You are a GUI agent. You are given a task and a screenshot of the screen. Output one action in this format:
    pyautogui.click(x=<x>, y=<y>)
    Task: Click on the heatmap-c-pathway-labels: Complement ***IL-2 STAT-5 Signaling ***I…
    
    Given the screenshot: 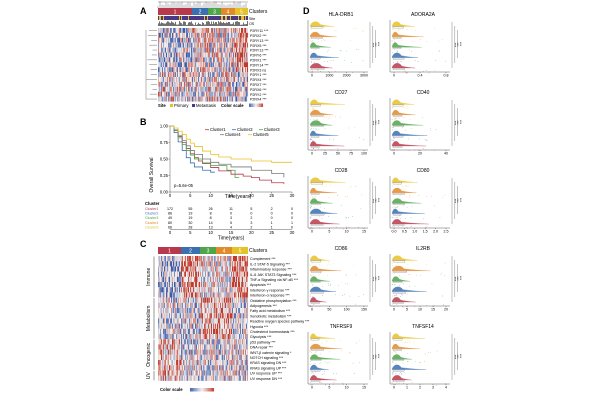 What is the action you would take?
    pyautogui.click(x=280, y=319)
    